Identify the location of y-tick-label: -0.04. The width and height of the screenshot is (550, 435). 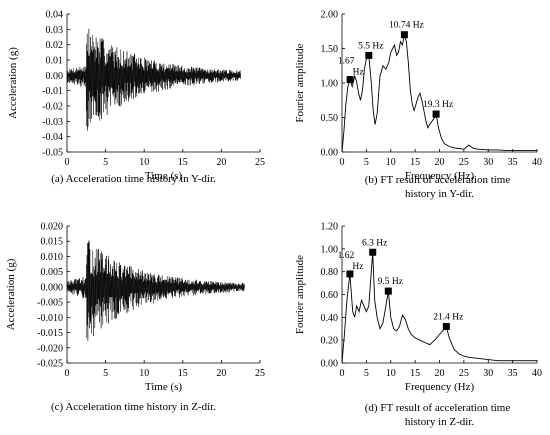
(52, 137).